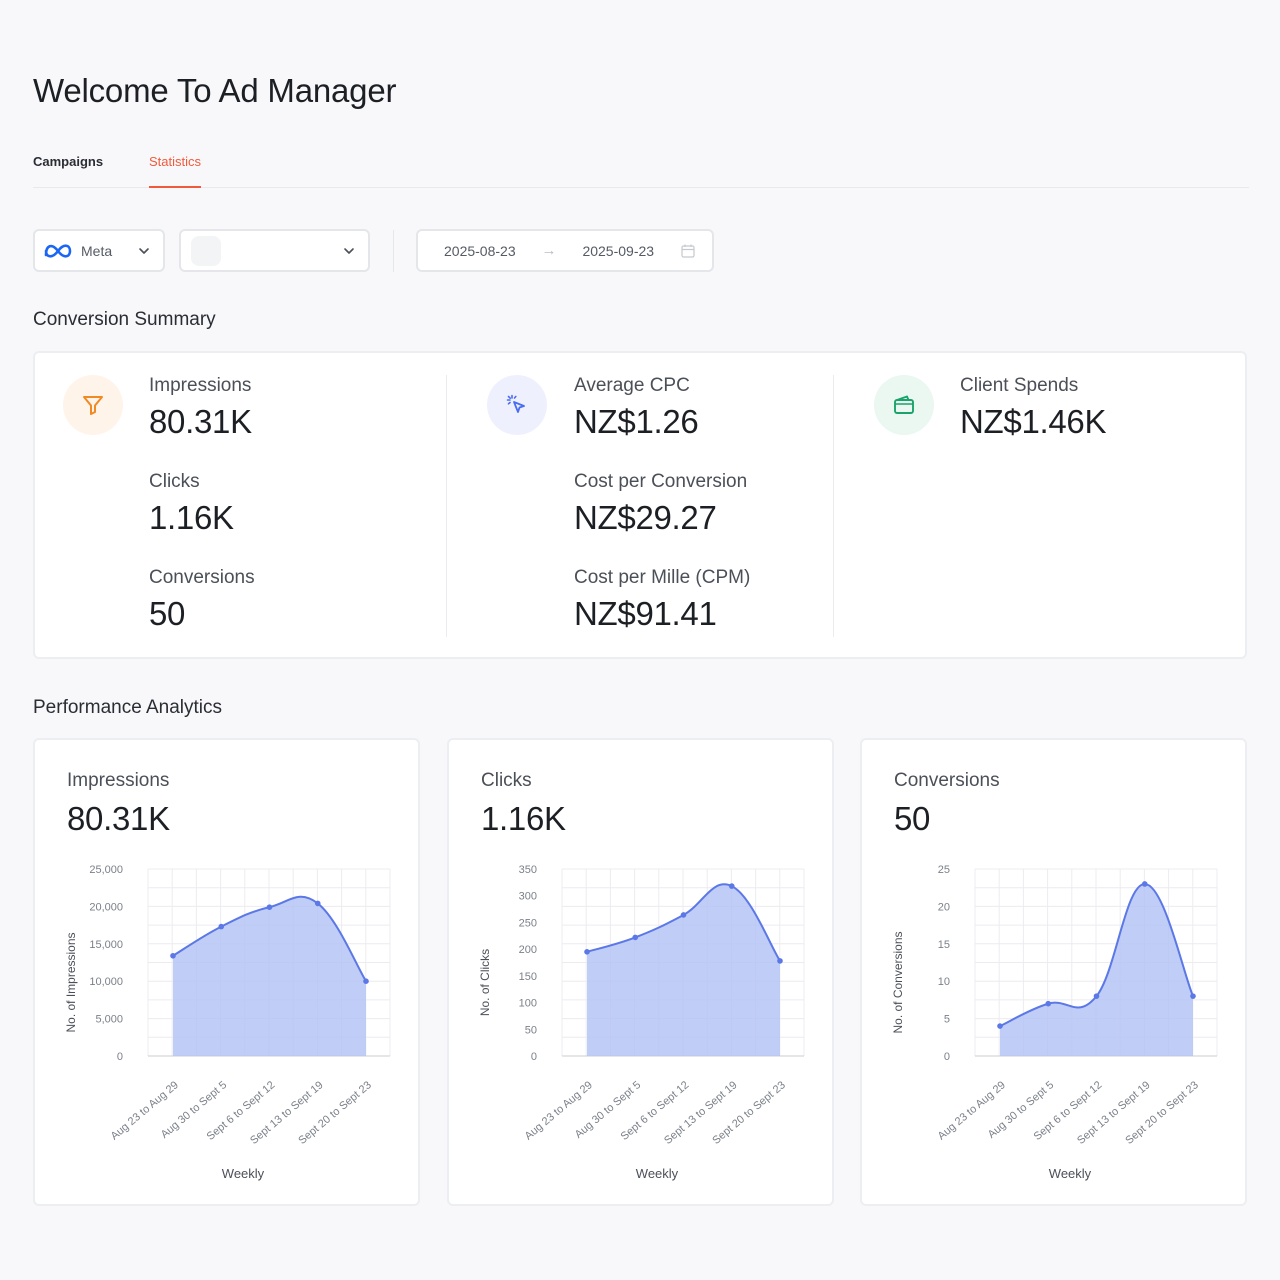 This screenshot has width=1280, height=1280. What do you see at coordinates (944, 945) in the screenshot?
I see `y-tick-label: 15` at bounding box center [944, 945].